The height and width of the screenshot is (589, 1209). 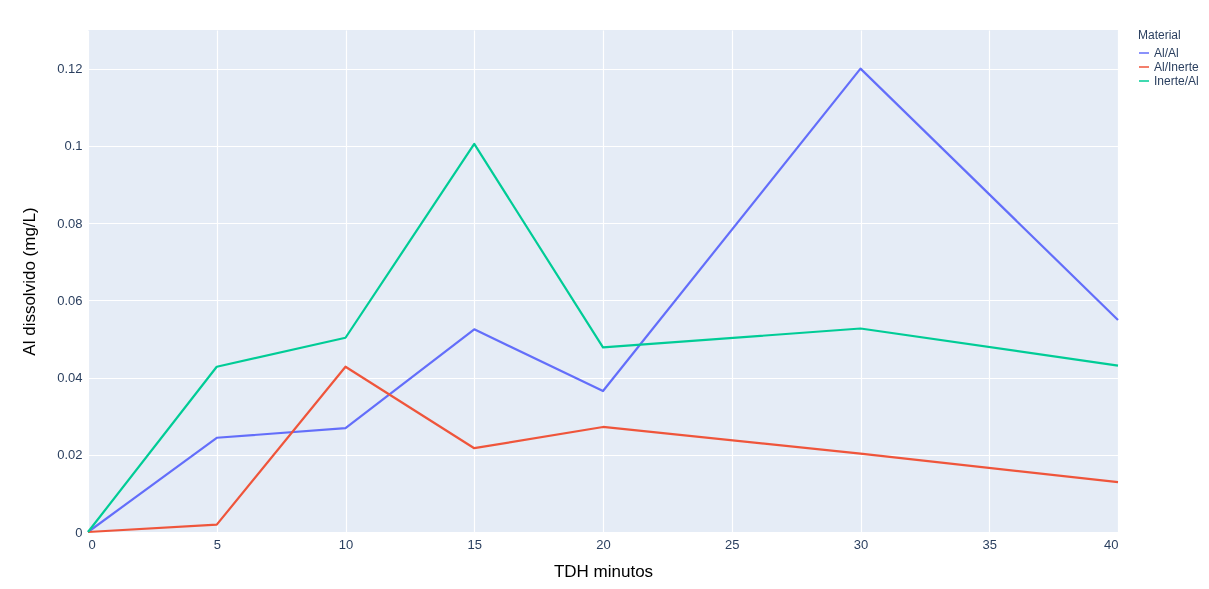 What do you see at coordinates (70, 455) in the screenshot?
I see `y-tick-label: 0.02` at bounding box center [70, 455].